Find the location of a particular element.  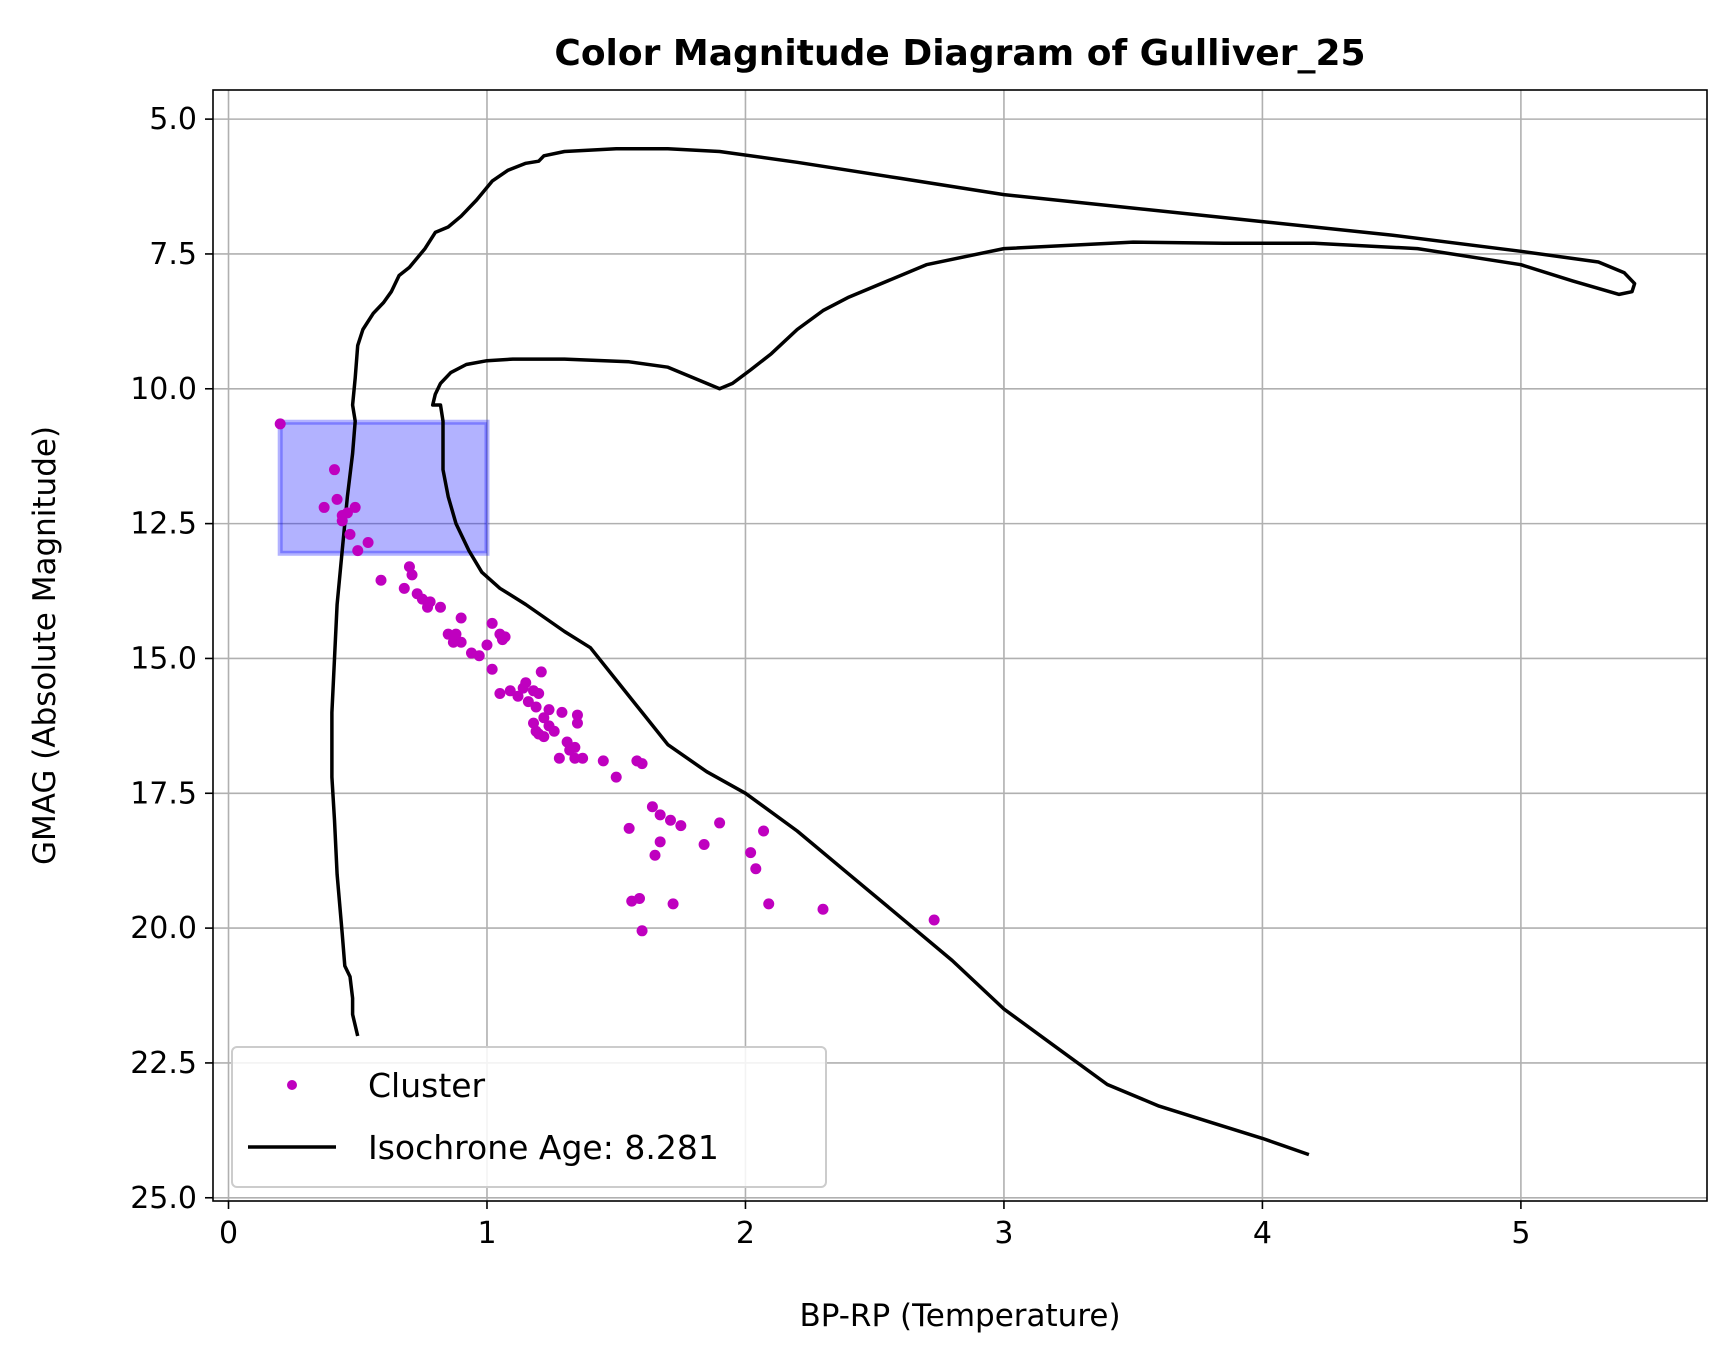

legend: Cluster Isochrone Age: 8.281 is located at coordinates (529, 1117).